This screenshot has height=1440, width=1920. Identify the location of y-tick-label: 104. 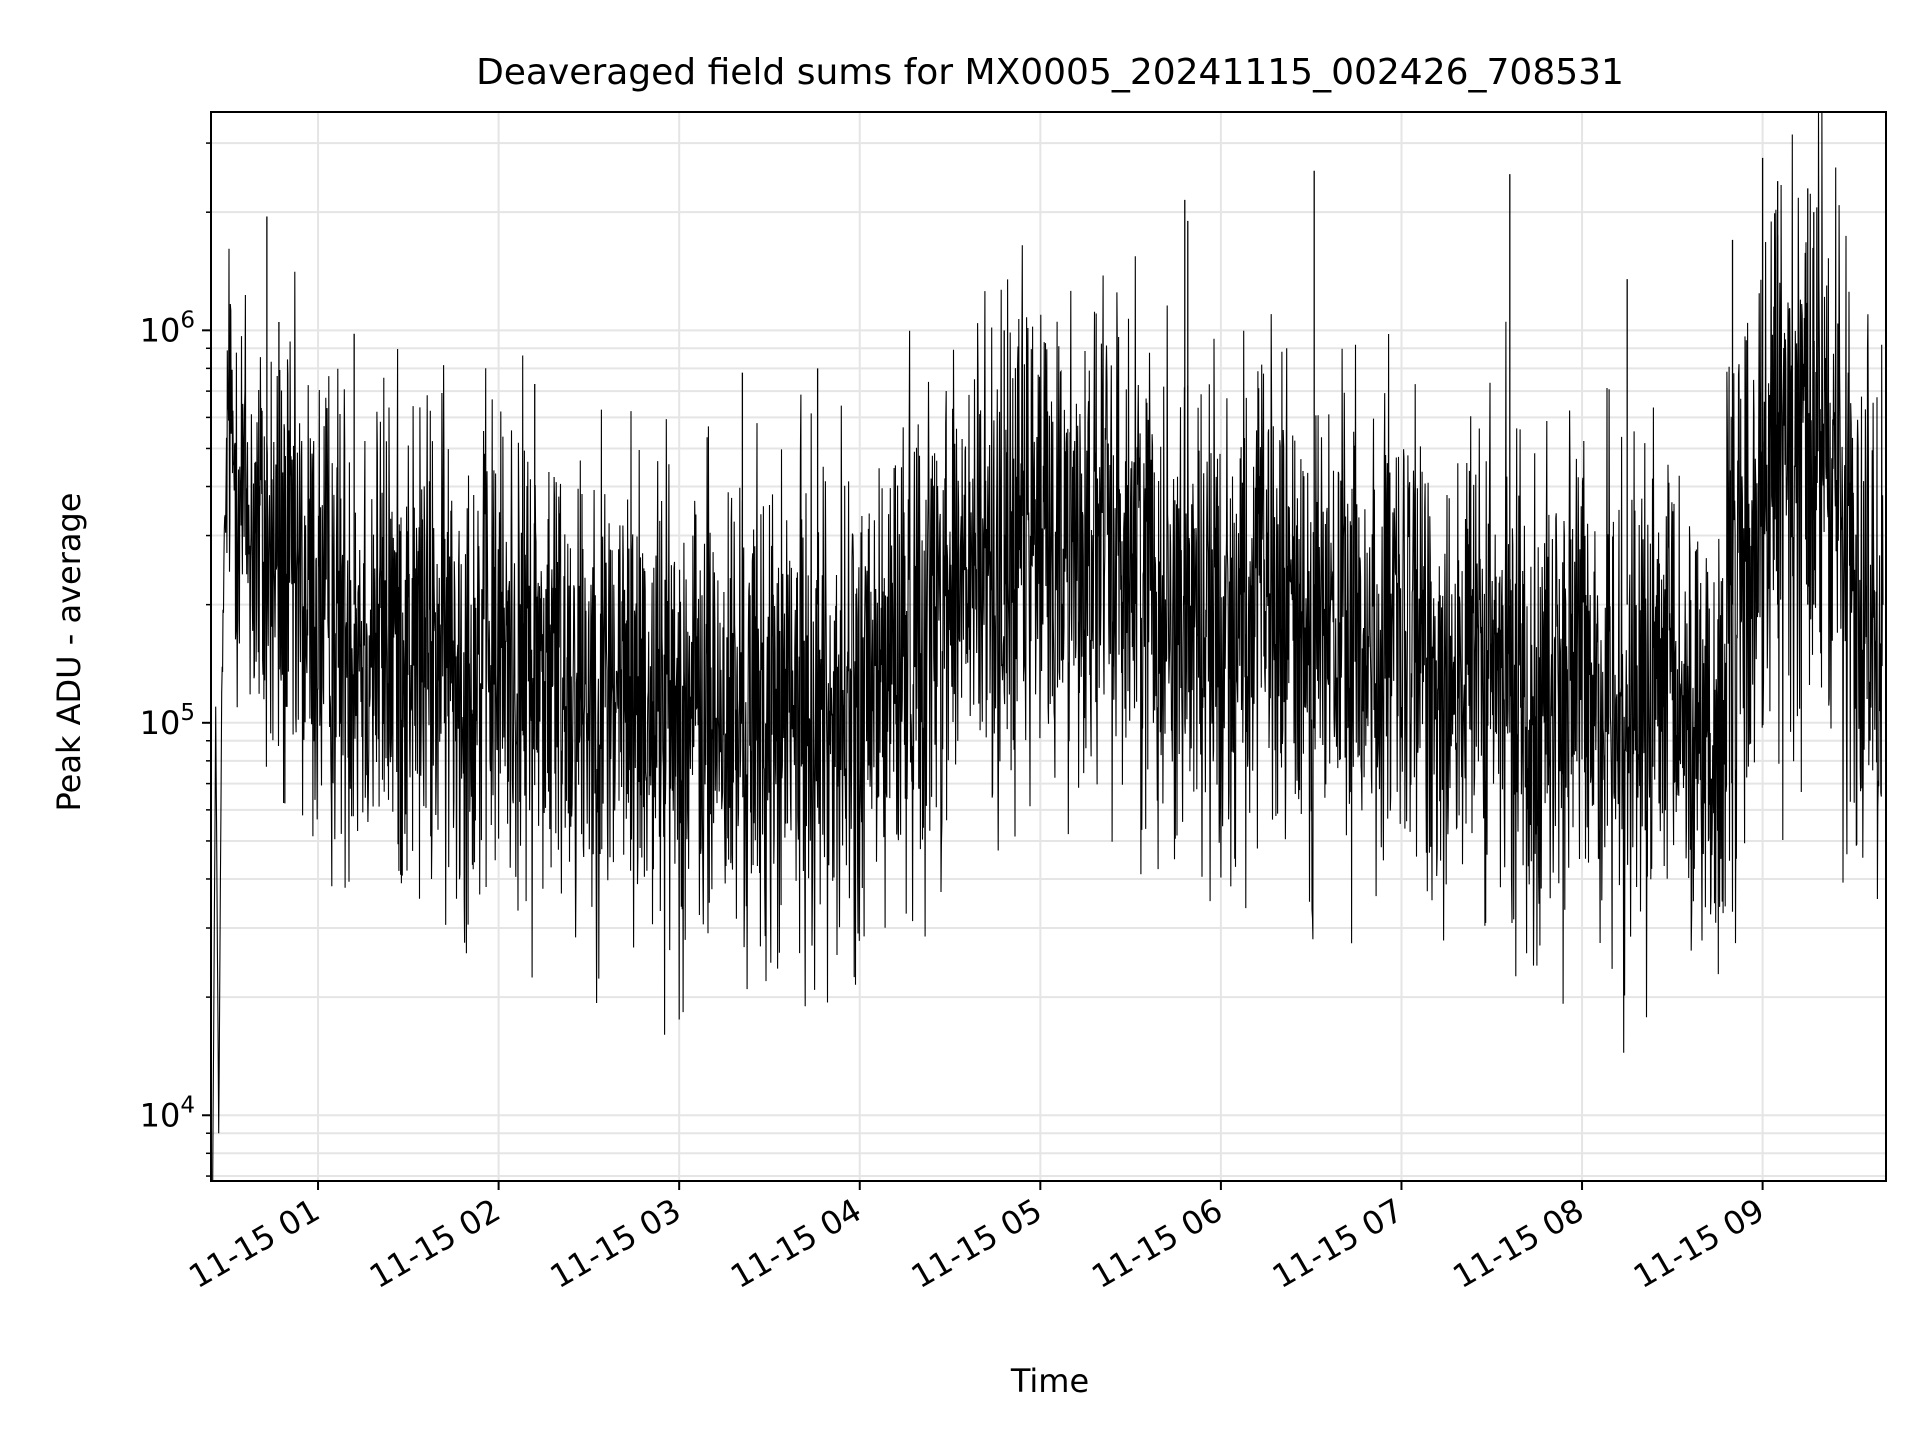
(167, 1113).